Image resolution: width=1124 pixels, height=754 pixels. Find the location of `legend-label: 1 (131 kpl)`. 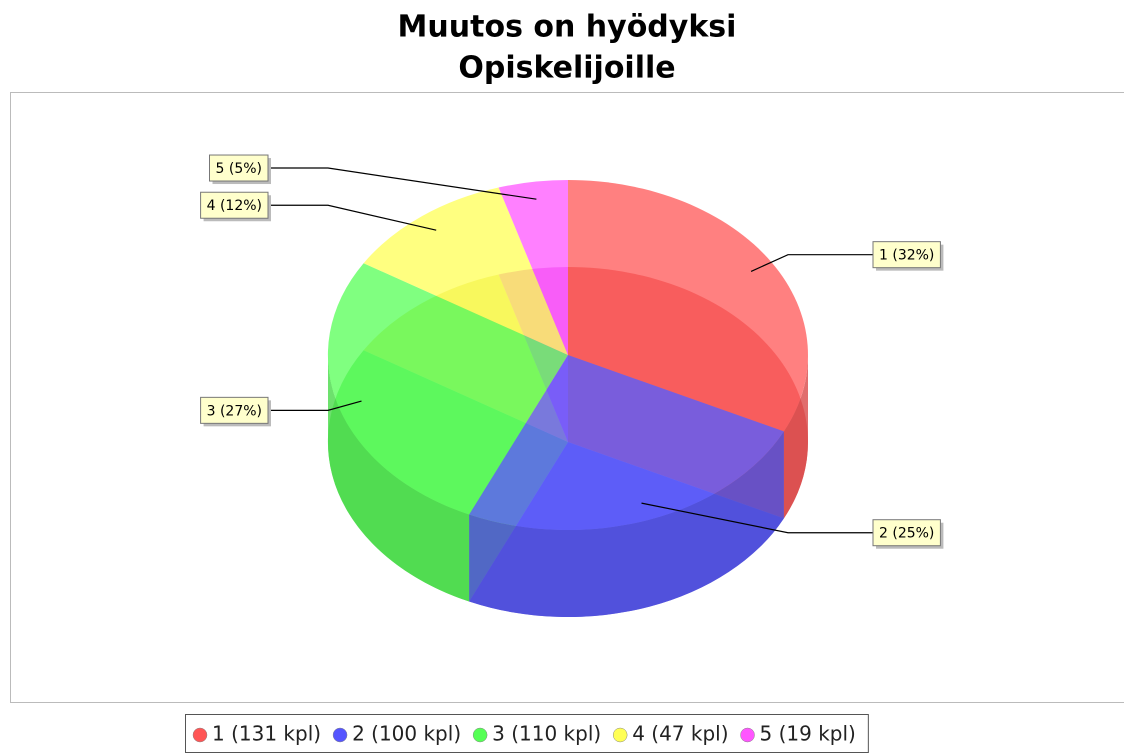

legend-label: 1 (131 kpl) is located at coordinates (266, 734).